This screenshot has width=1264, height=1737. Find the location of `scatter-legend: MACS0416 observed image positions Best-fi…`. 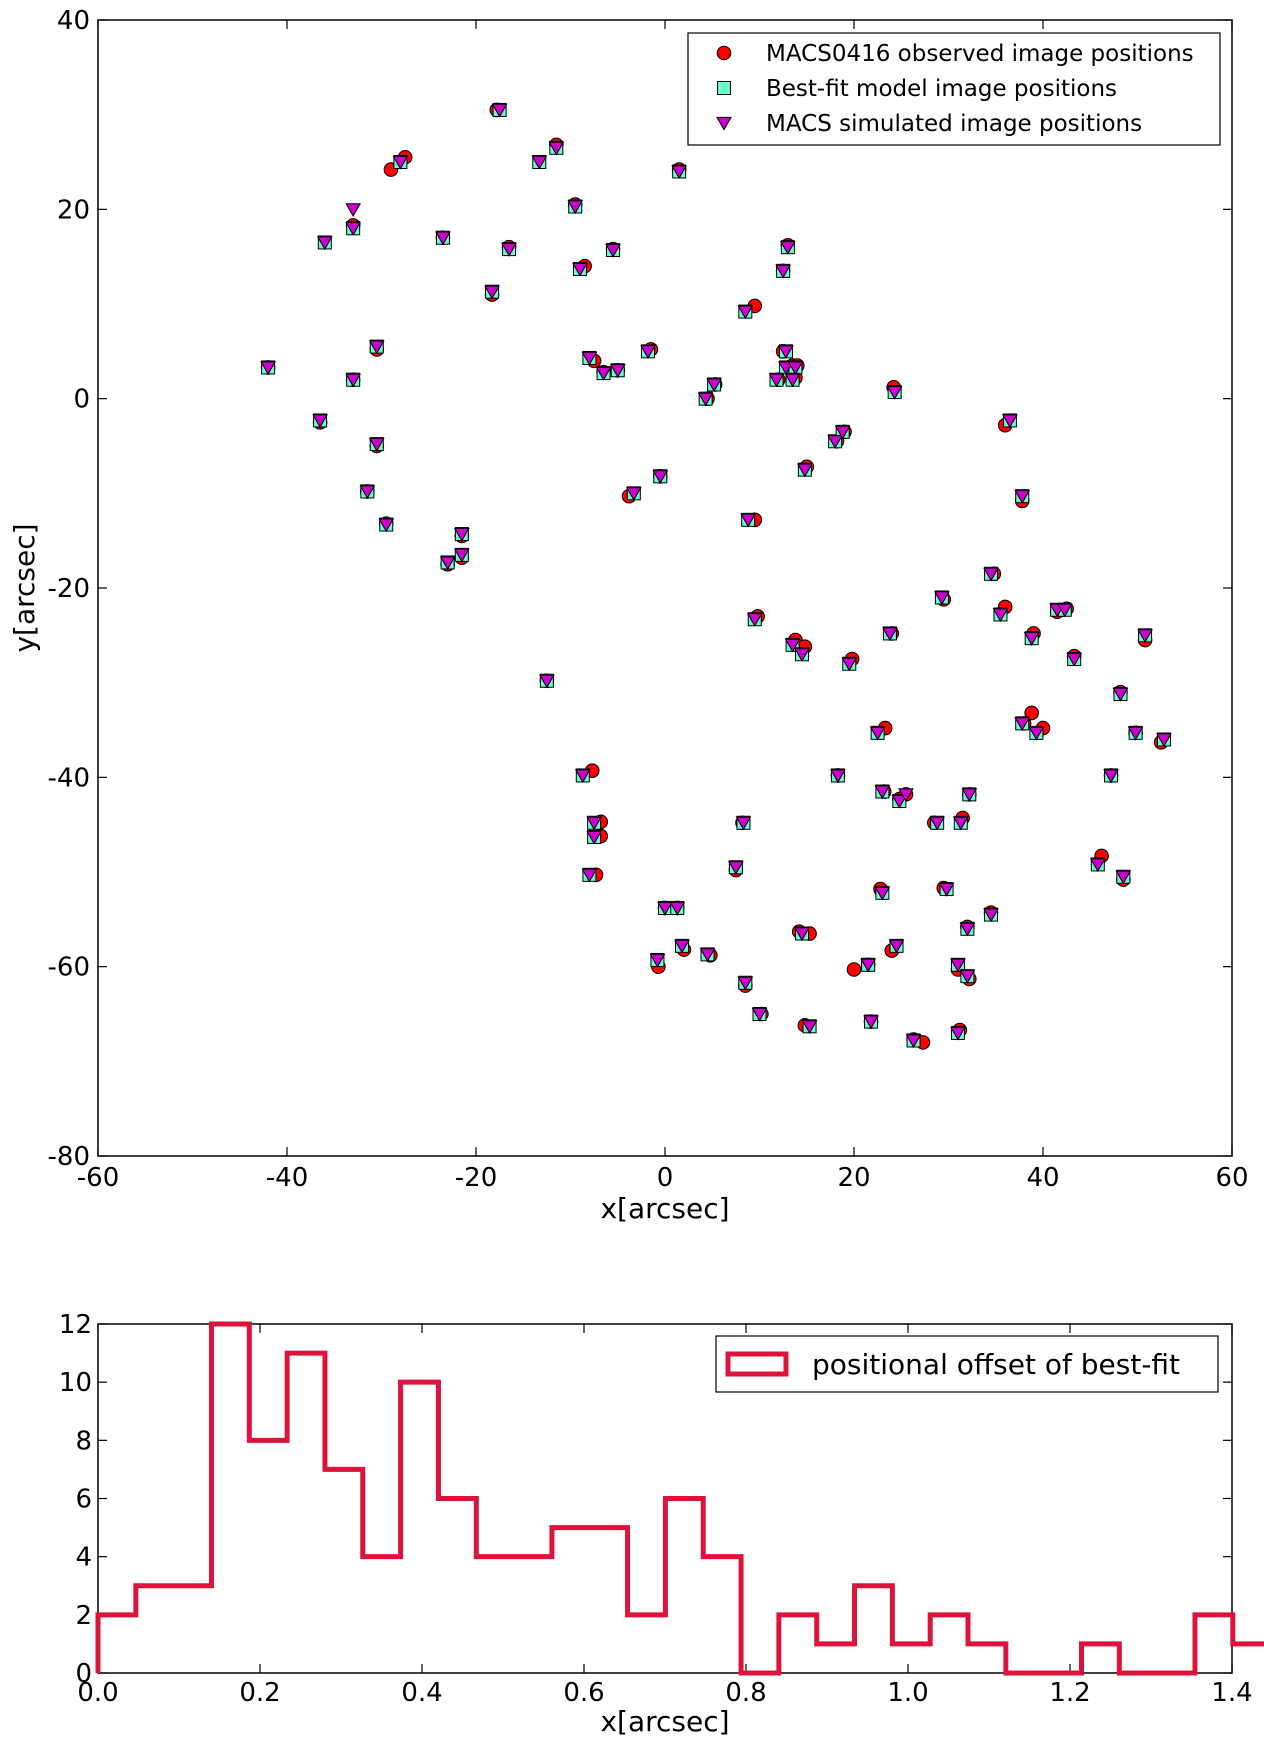

scatter-legend: MACS0416 observed image positions Best-fi… is located at coordinates (954, 89).